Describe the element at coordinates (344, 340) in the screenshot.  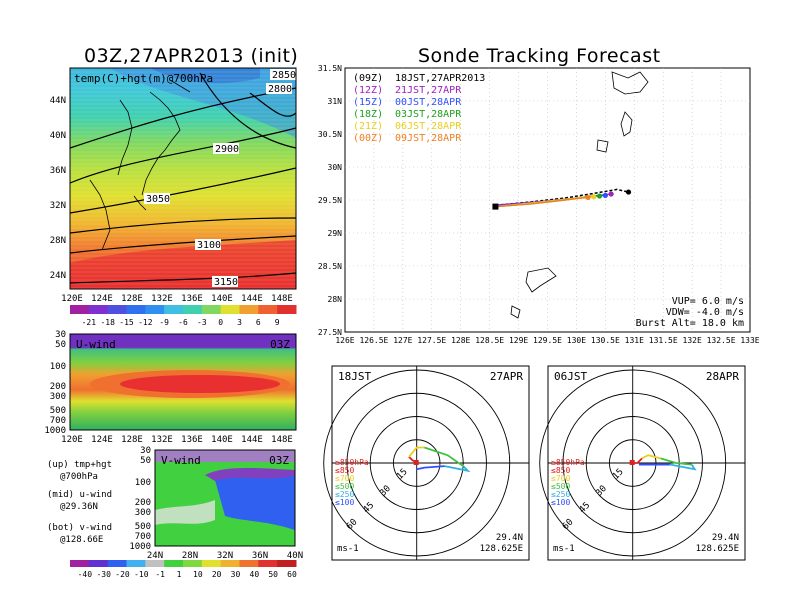
I see `lon-tick-label: 126E` at that location.